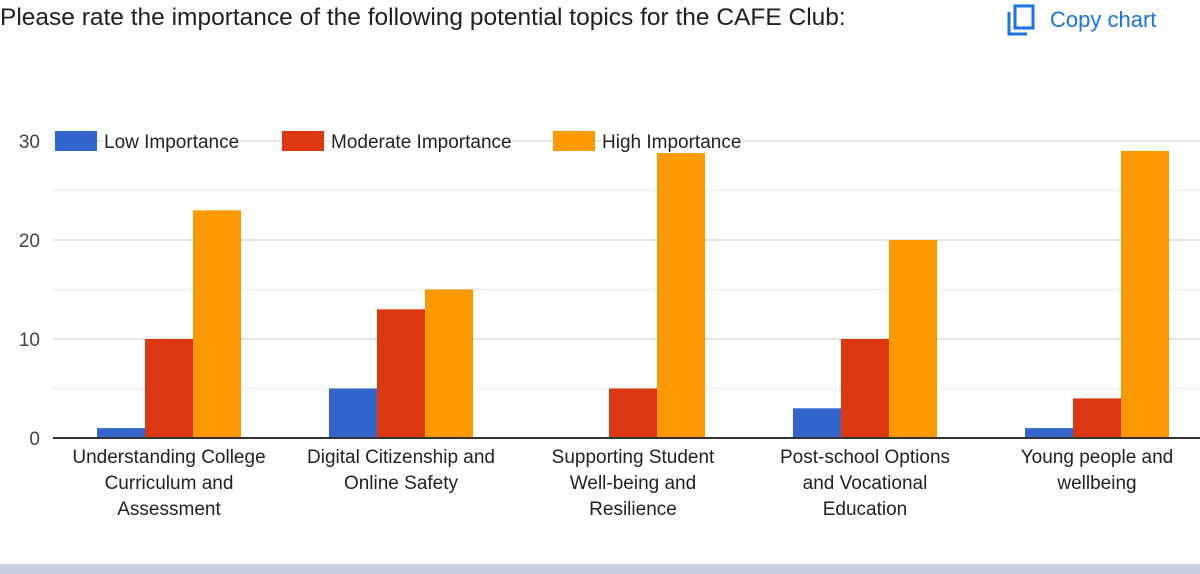  What do you see at coordinates (34, 439) in the screenshot?
I see `y-tick-label: 0` at bounding box center [34, 439].